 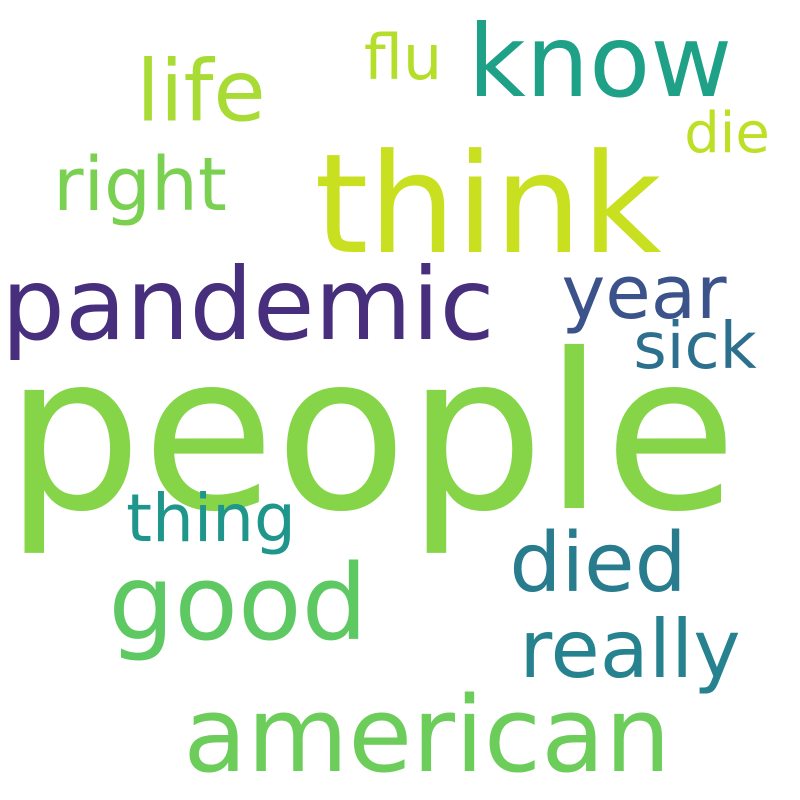 What do you see at coordinates (488, 204) in the screenshot?
I see `word-think: think` at bounding box center [488, 204].